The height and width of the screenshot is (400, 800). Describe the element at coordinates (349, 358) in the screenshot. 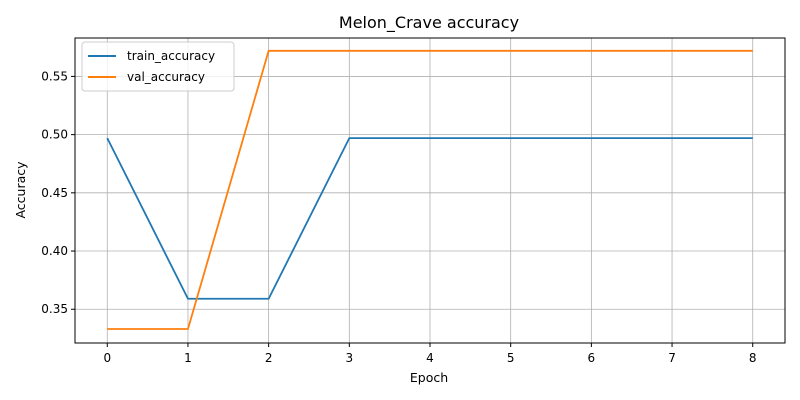

I see `x-tick-label: 3` at that location.